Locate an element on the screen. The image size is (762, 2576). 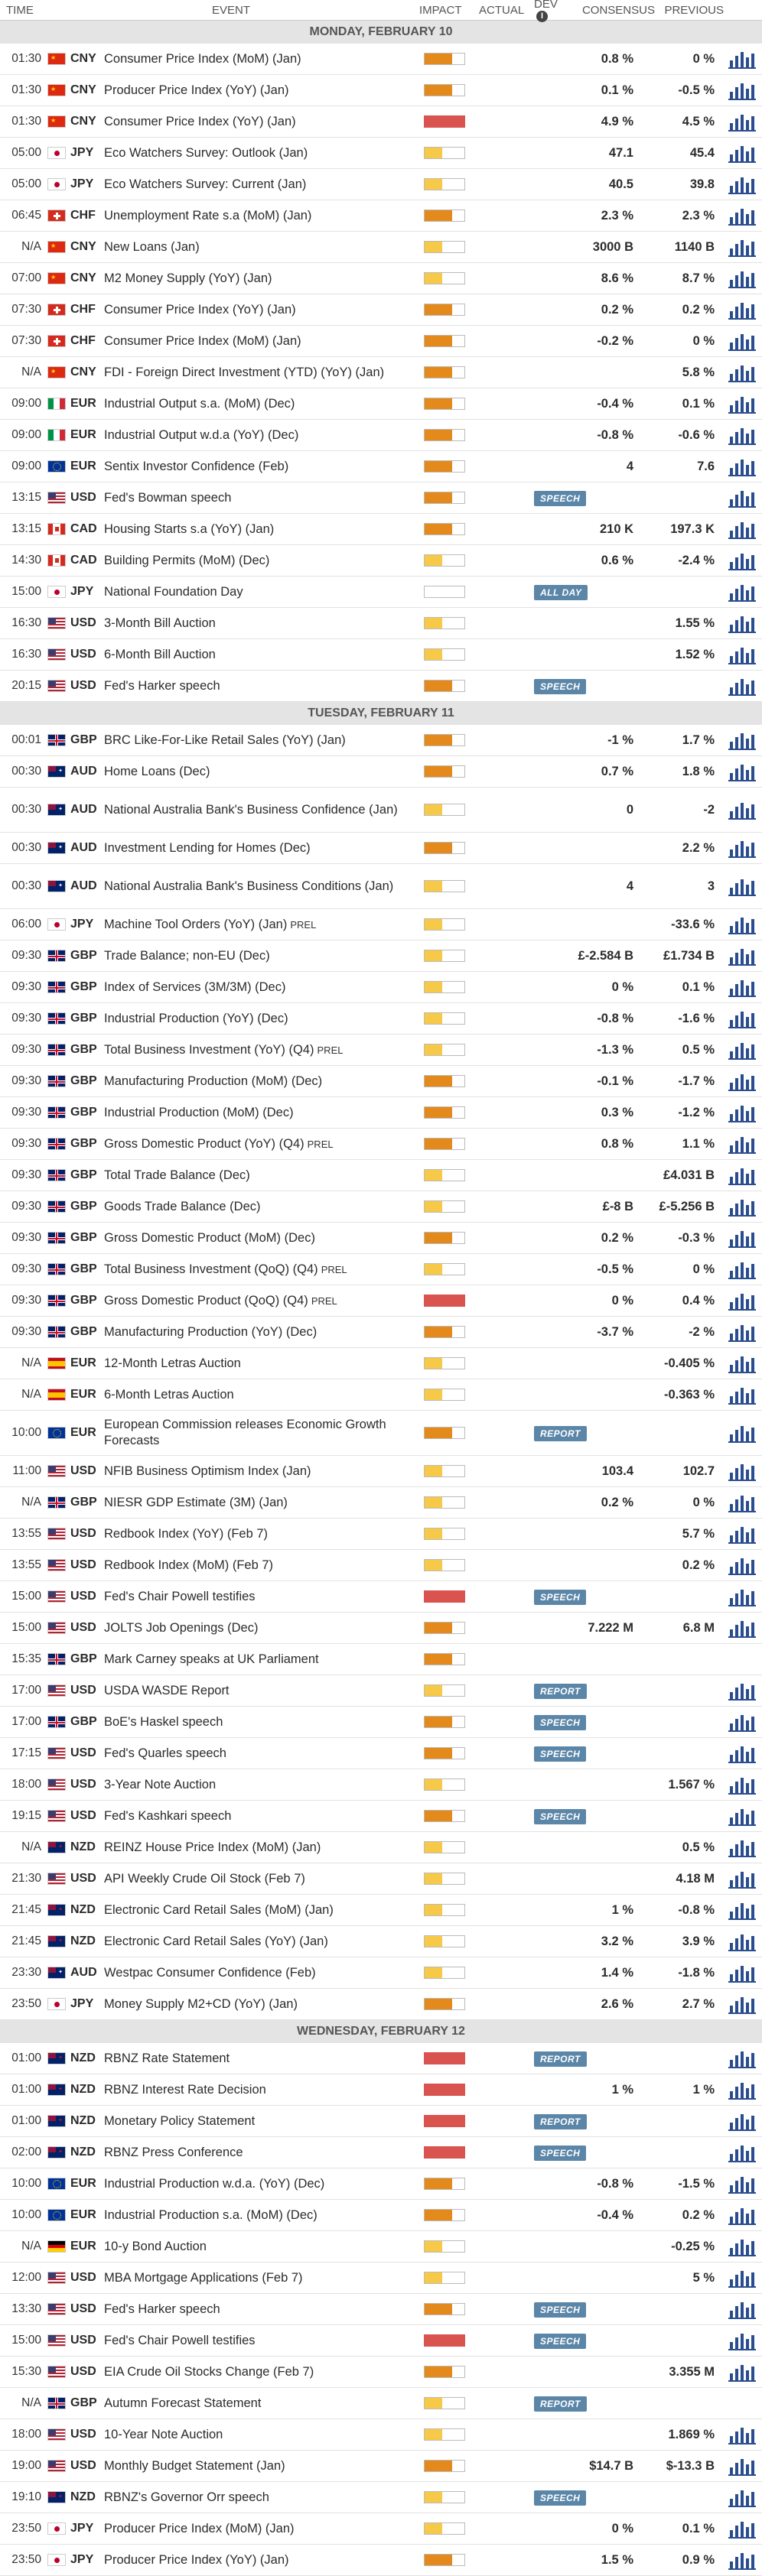
event-title: Mark Carney speaks at UK Parliament is located at coordinates (258, 1660).